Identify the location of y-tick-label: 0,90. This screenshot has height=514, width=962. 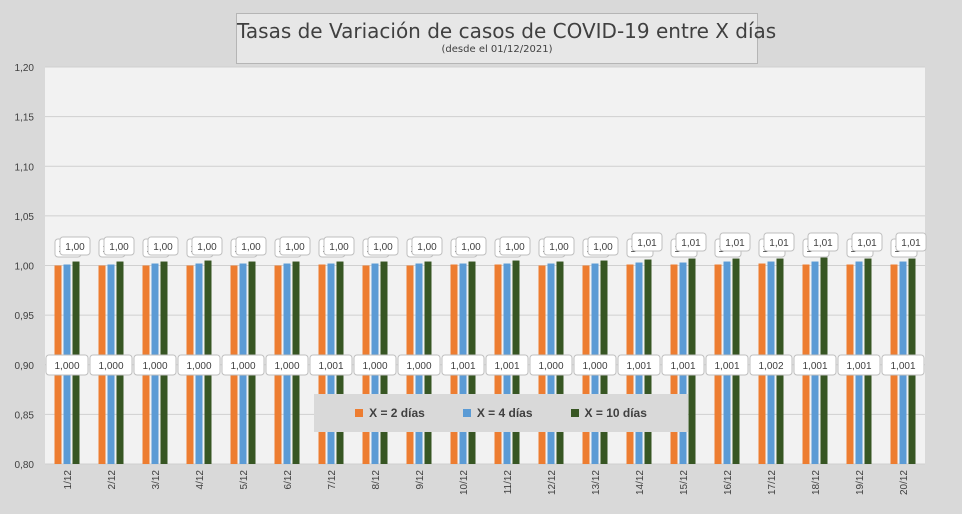
(25, 366).